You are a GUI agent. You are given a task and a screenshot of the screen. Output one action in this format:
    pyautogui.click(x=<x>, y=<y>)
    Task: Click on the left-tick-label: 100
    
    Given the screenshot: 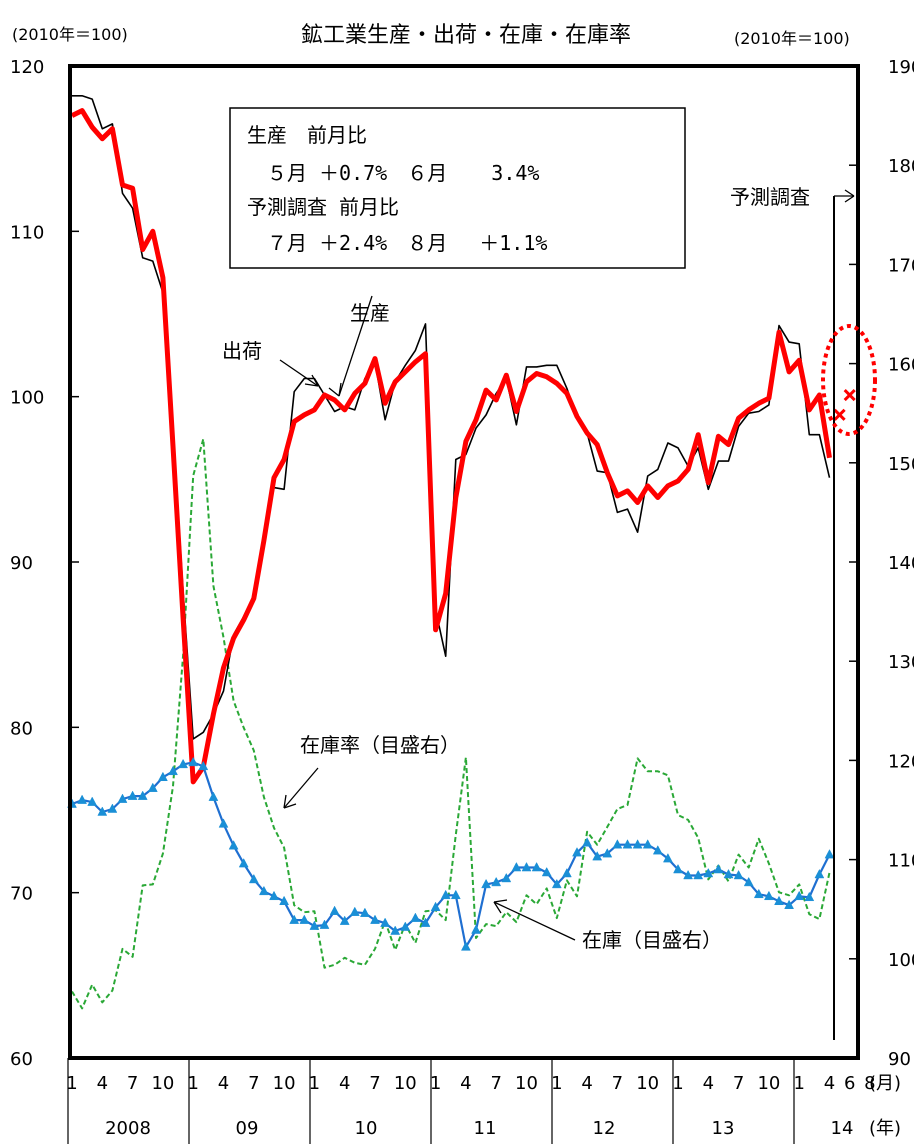 What is the action you would take?
    pyautogui.click(x=27, y=398)
    